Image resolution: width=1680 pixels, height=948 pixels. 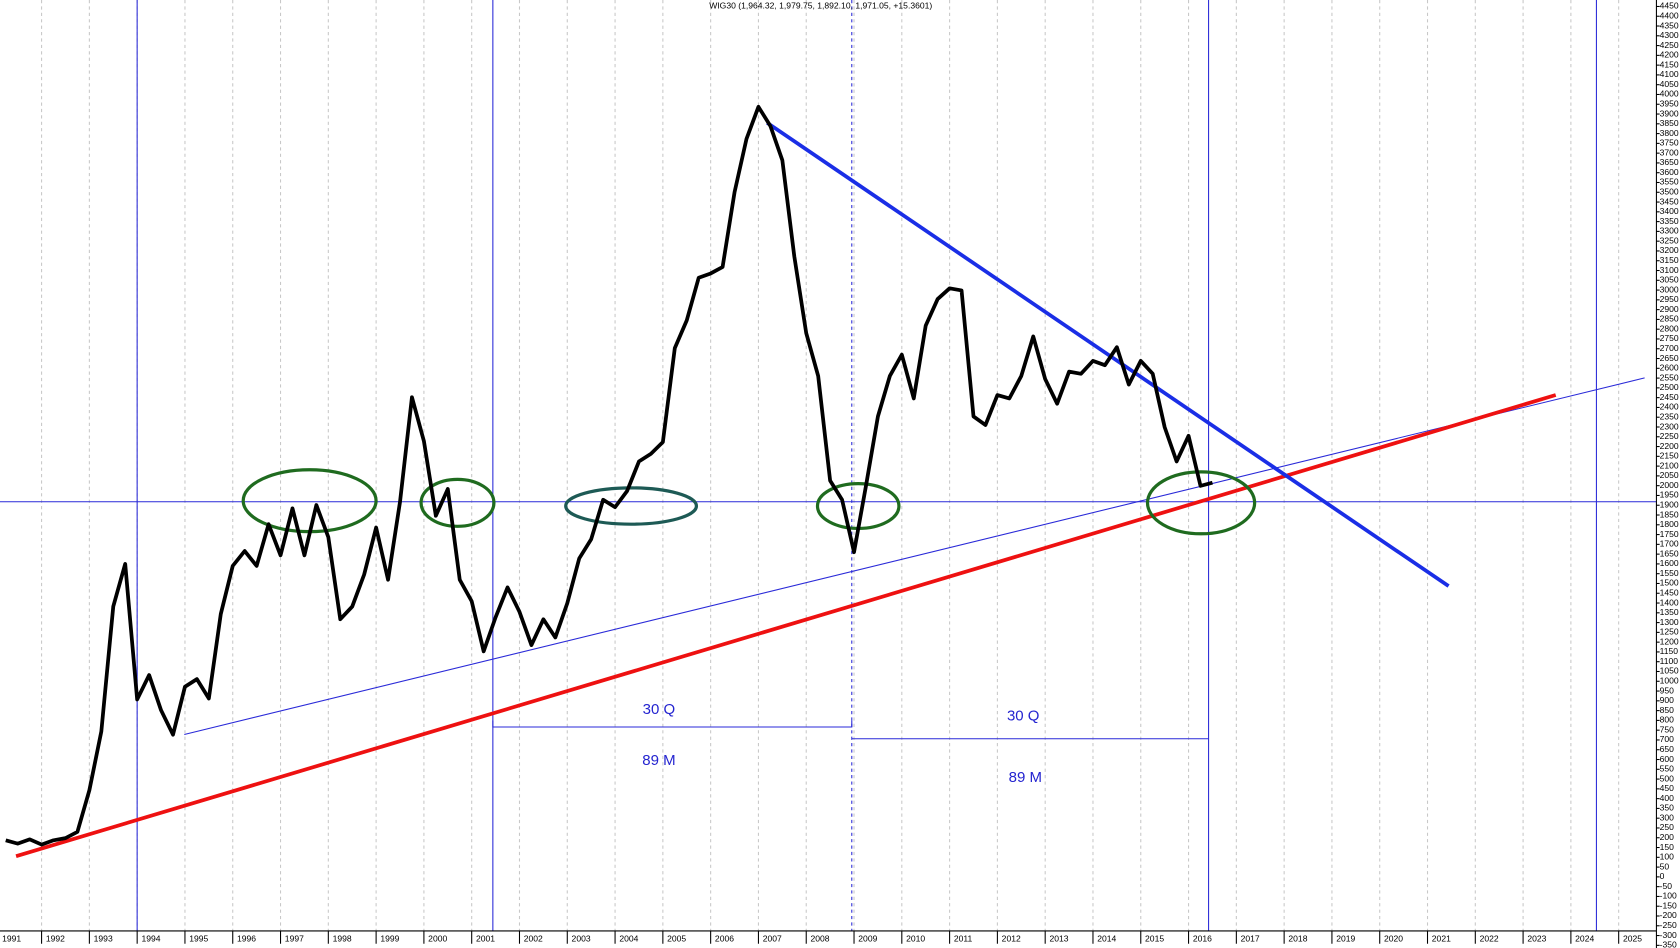 I want to click on x-tick-label: 2016, so click(x=1202, y=939).